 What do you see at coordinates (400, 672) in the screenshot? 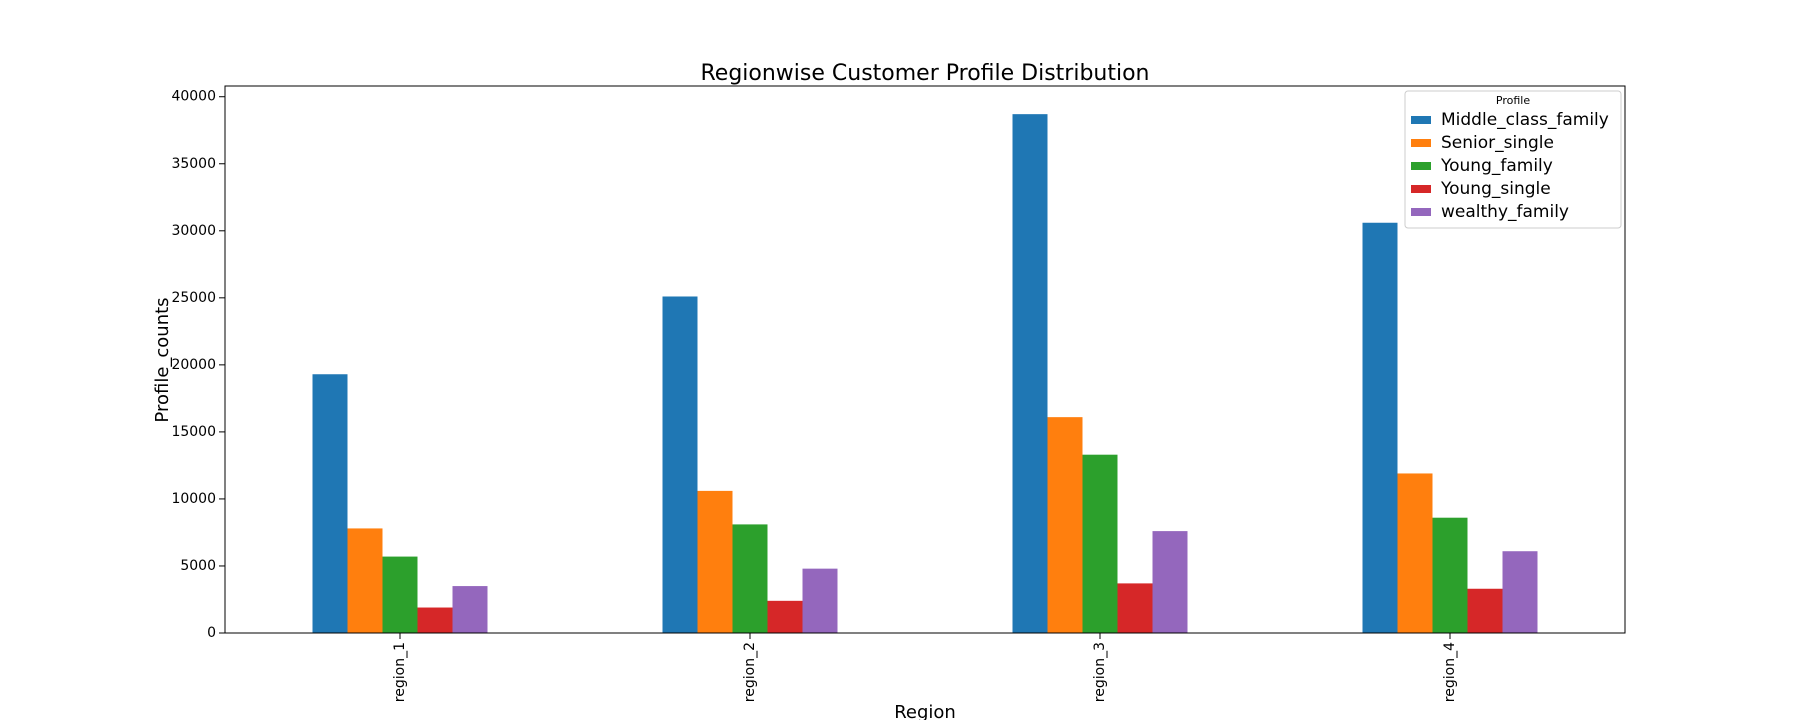
I see `x-tick-label-region_1: region_1` at bounding box center [400, 672].